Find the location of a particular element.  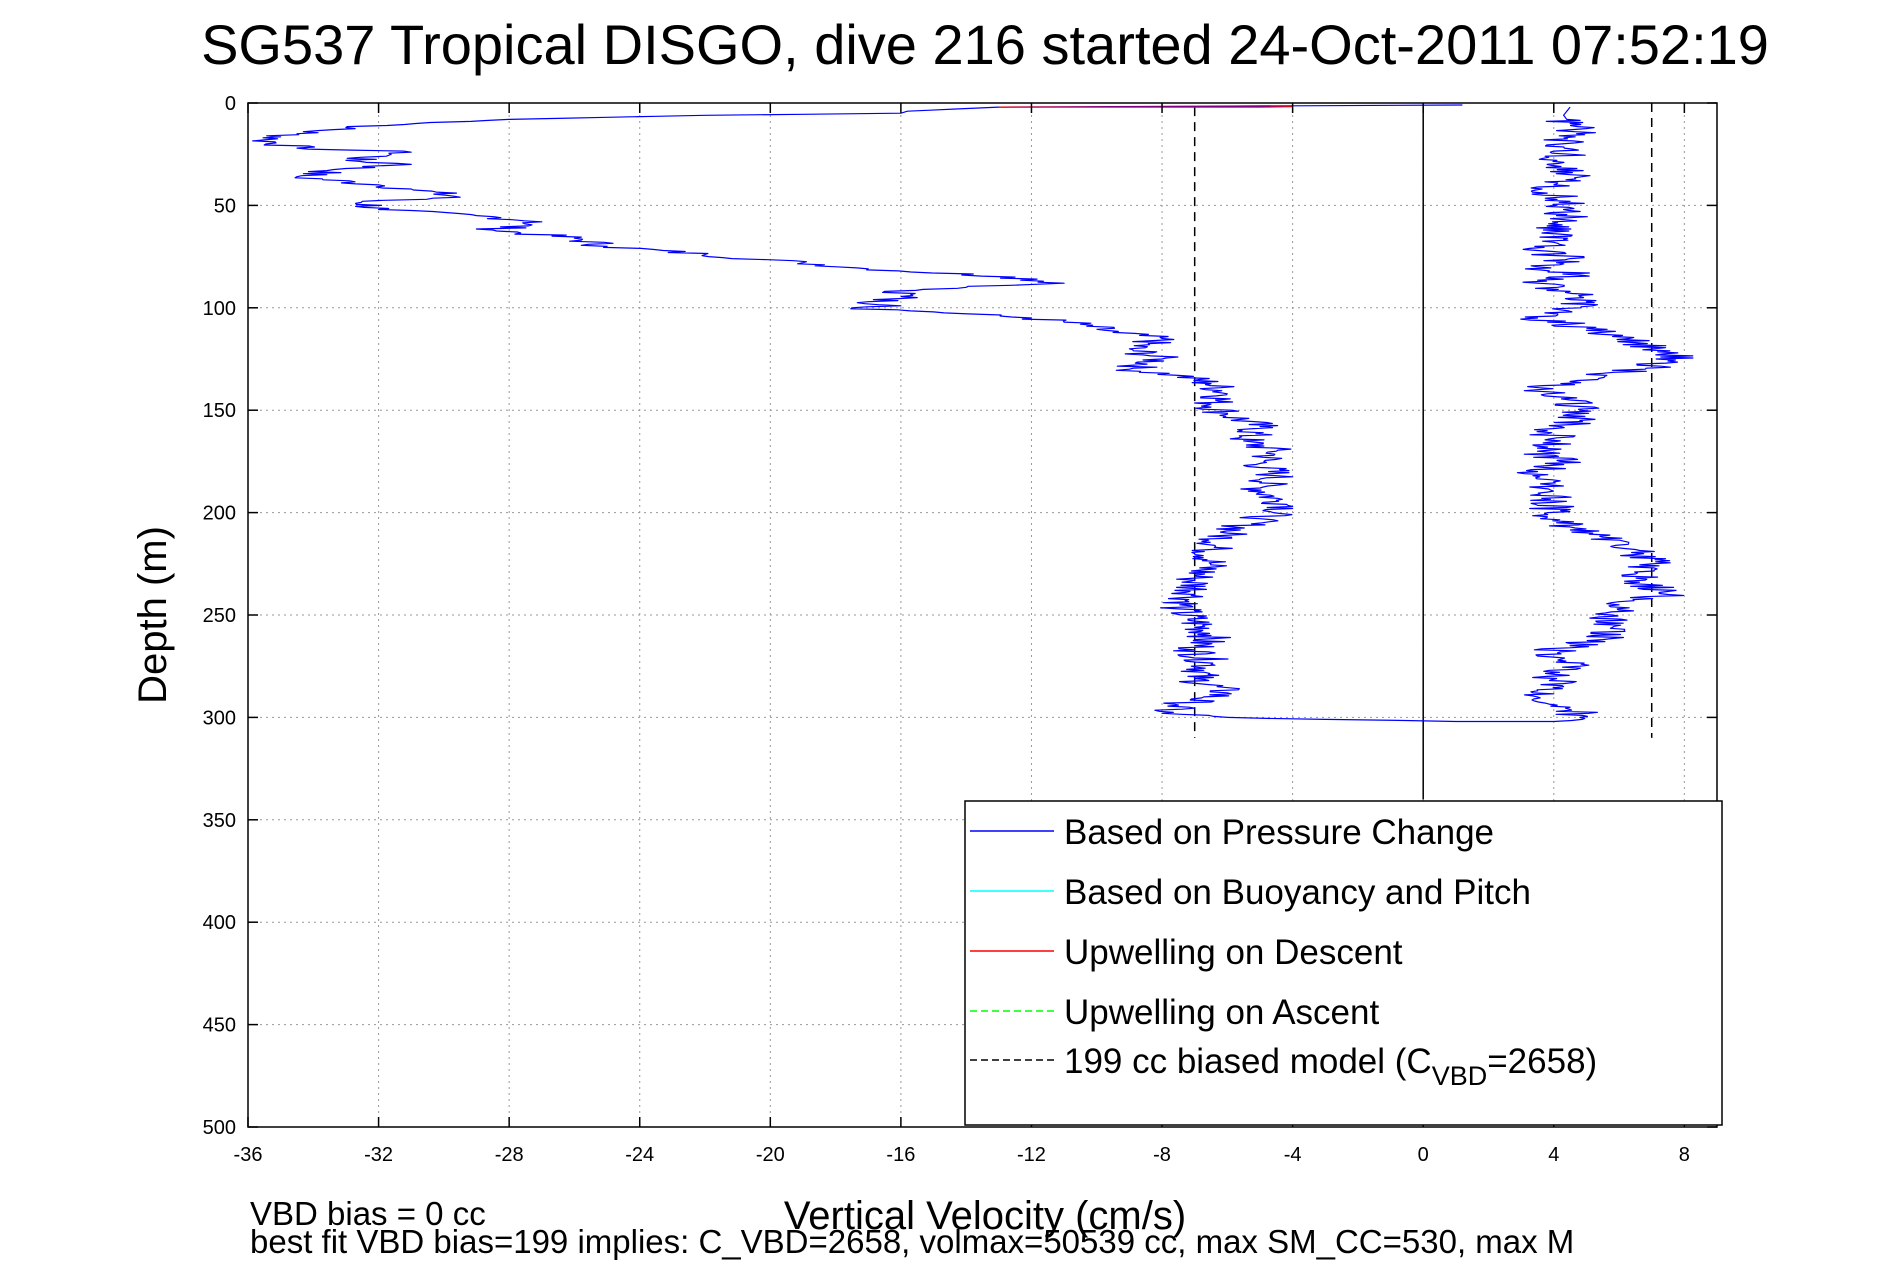

x-tick-label: 0 is located at coordinates (1423, 1155).